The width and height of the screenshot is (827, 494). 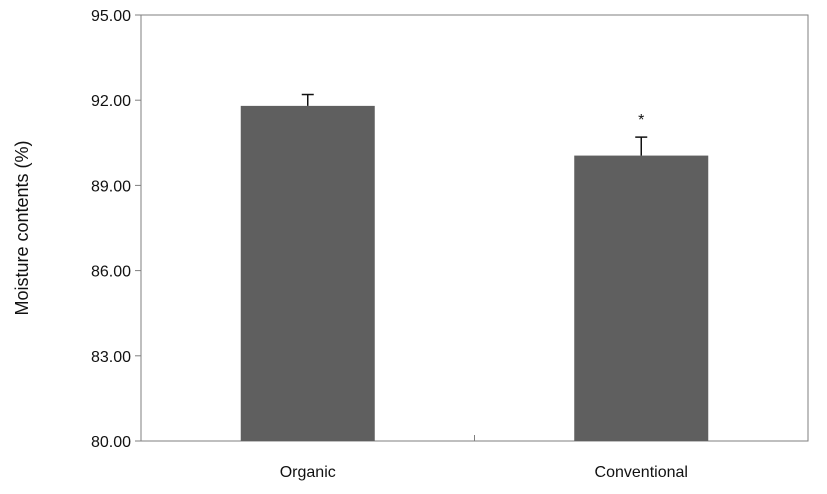 What do you see at coordinates (22, 227) in the screenshot?
I see `y-axis-title: Moisture contents (%)` at bounding box center [22, 227].